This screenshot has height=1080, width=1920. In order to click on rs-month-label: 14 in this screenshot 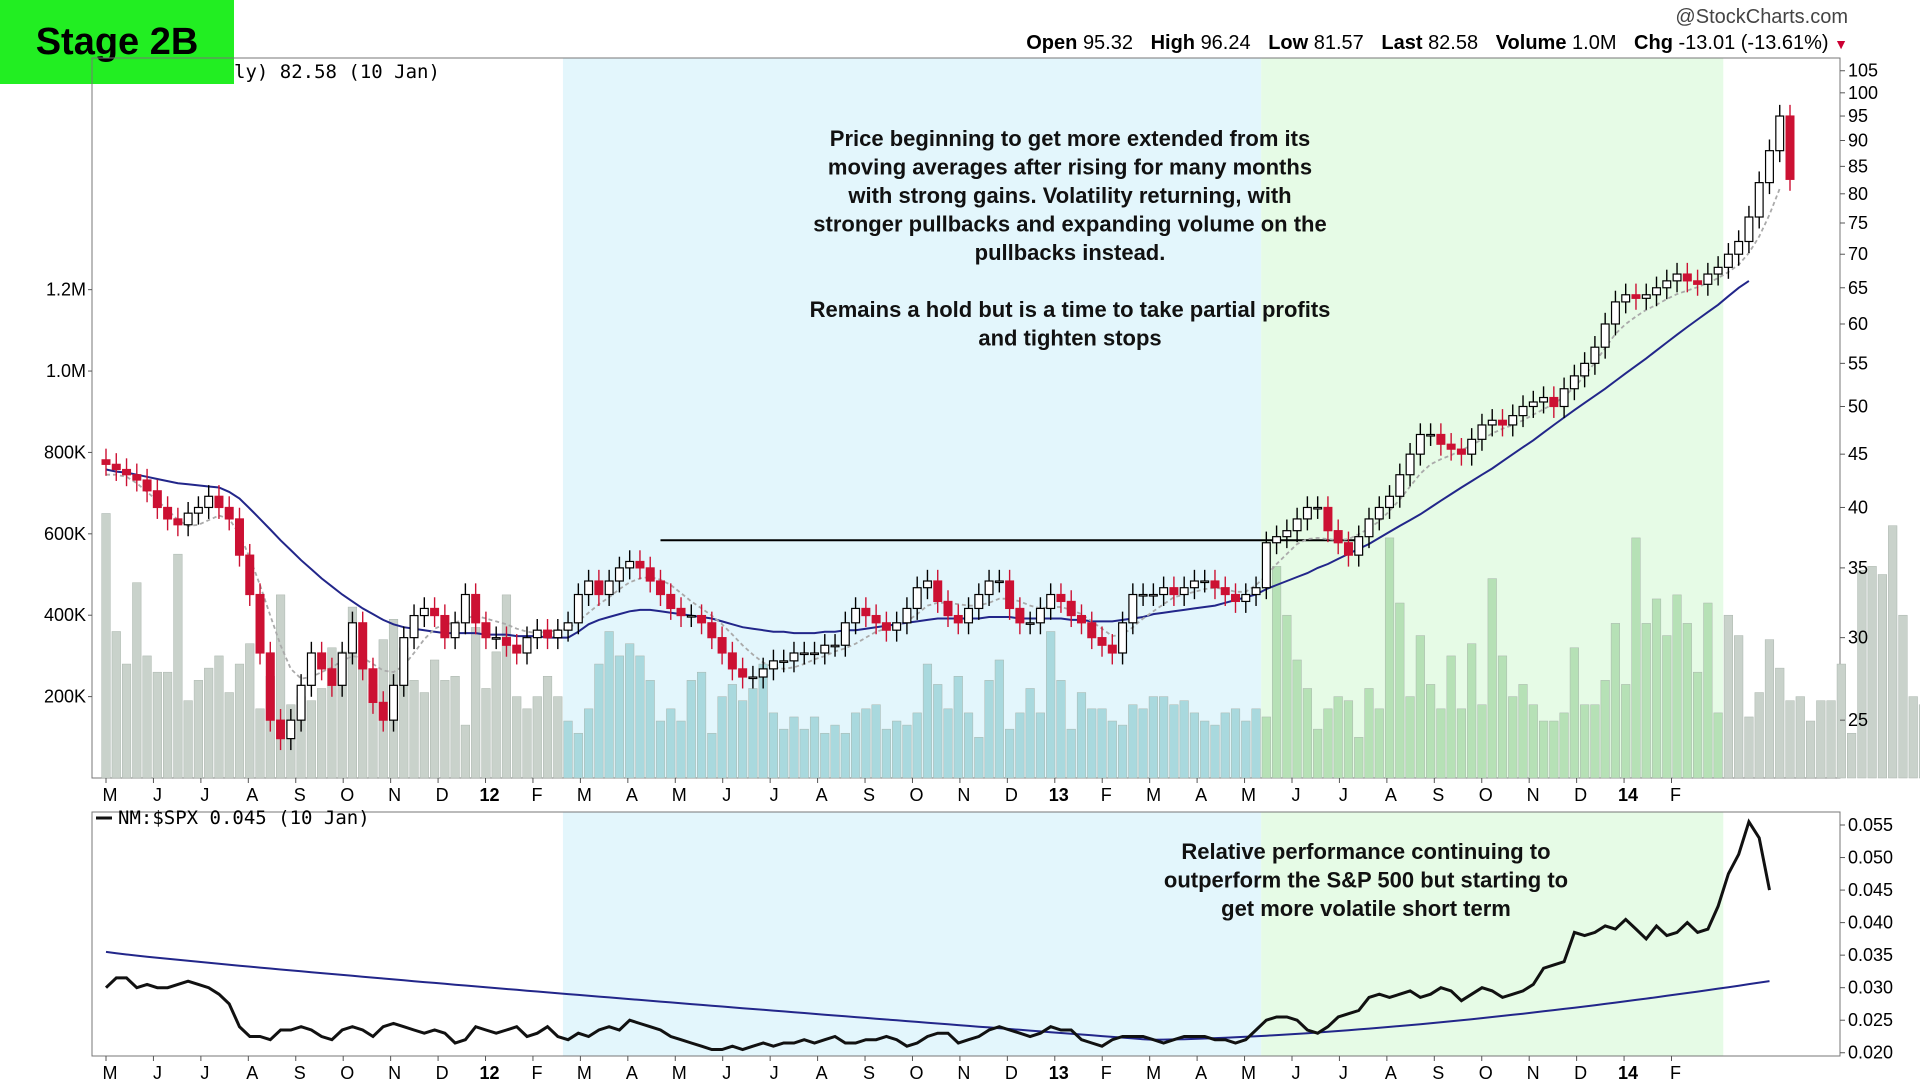, I will do `click(1628, 1071)`.